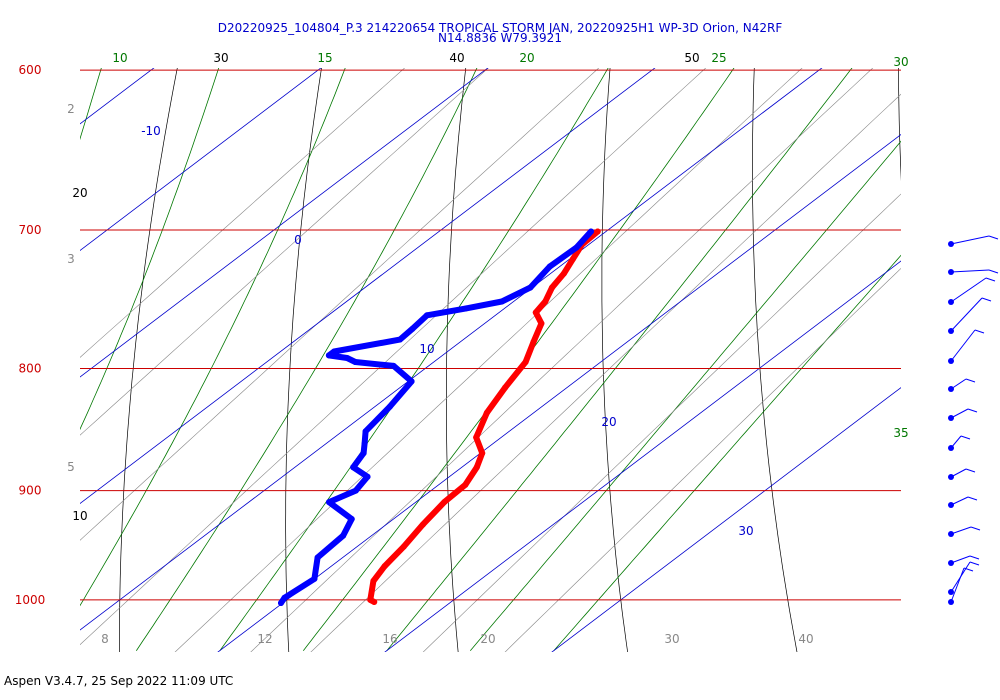 The image size is (1000, 700). Describe the element at coordinates (71, 467) in the screenshot. I see `mixing-ratio-label: 5` at that location.